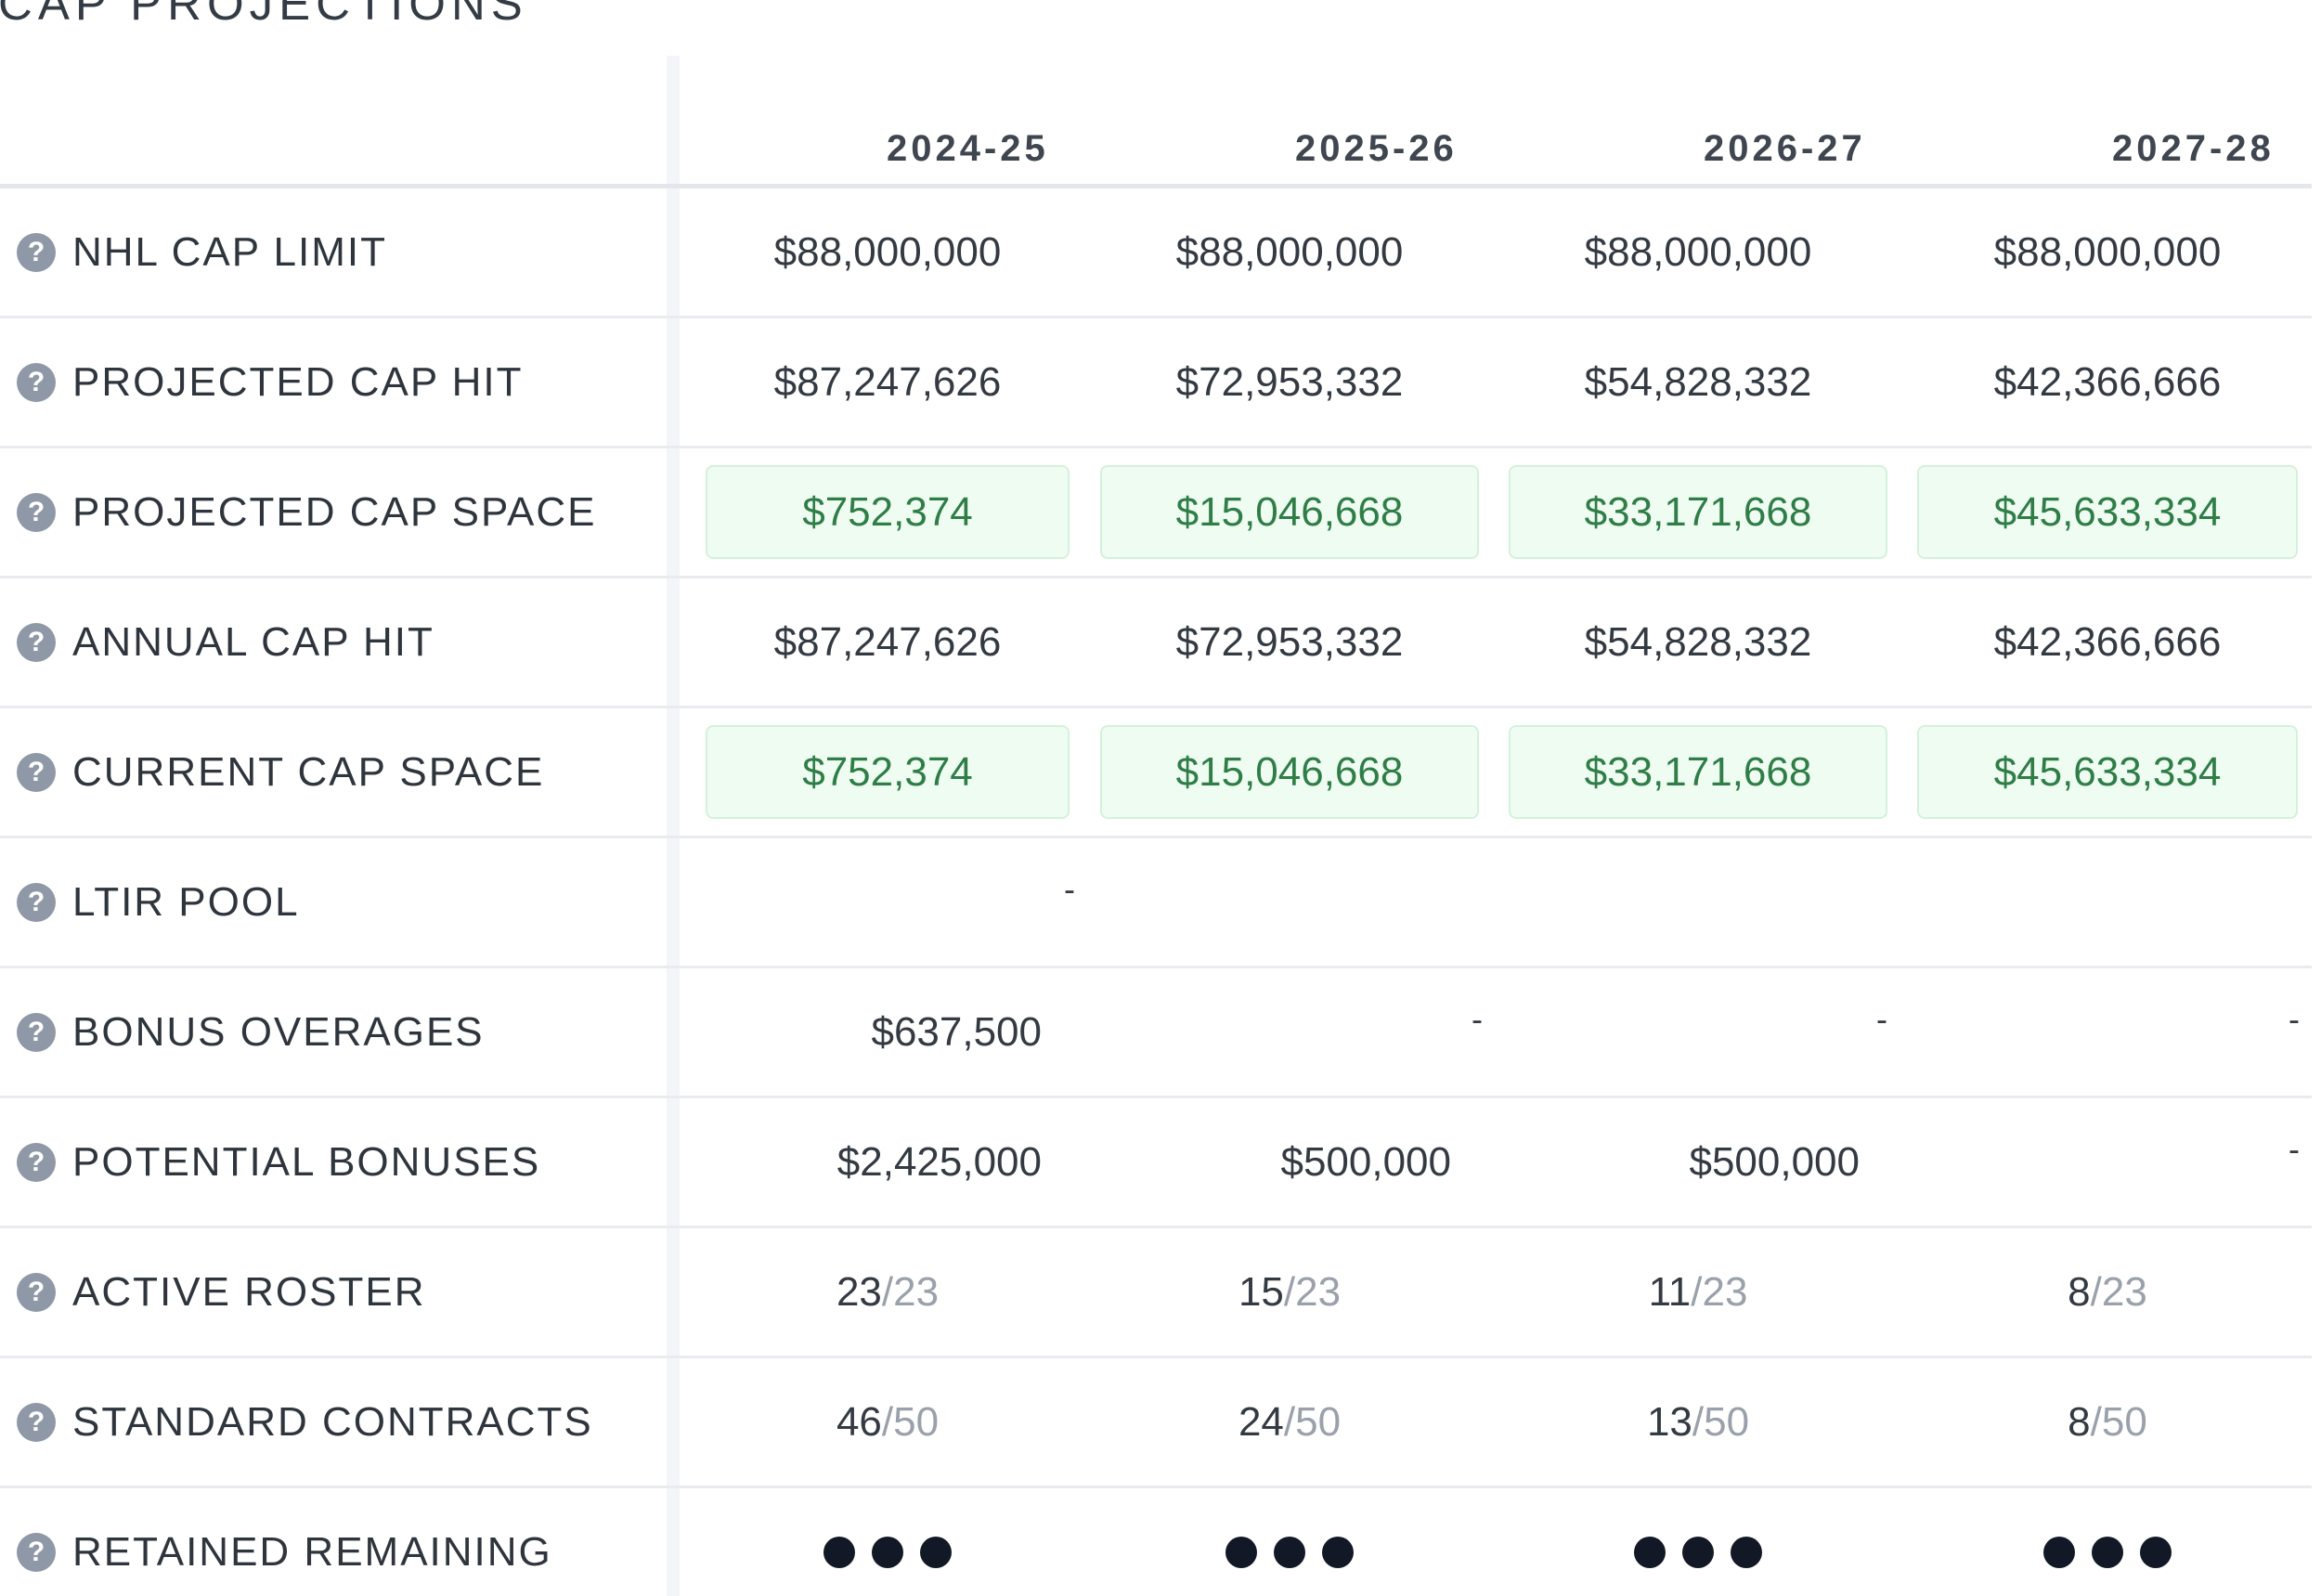 This screenshot has width=2321, height=1596. What do you see at coordinates (673, 826) in the screenshot?
I see `label-column-divider` at bounding box center [673, 826].